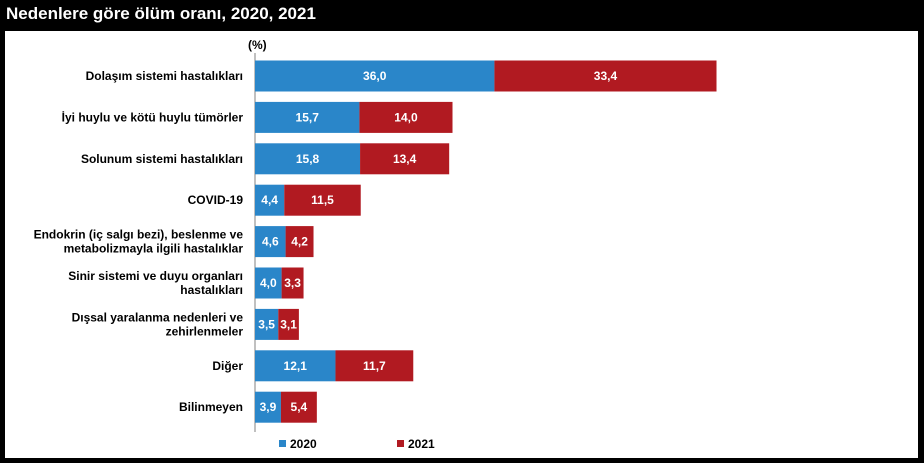  I want to click on data-label-2021-2: 13,4, so click(405, 159).